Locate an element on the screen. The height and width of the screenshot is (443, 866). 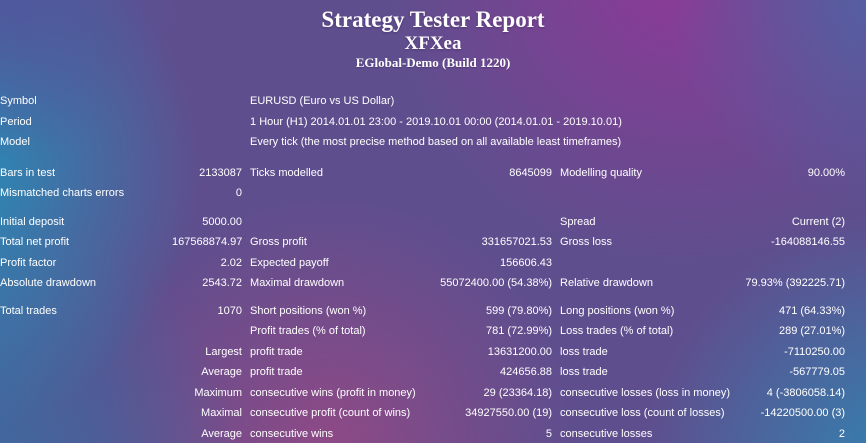
report-cell: 599 (79.80%) is located at coordinates (519, 310).